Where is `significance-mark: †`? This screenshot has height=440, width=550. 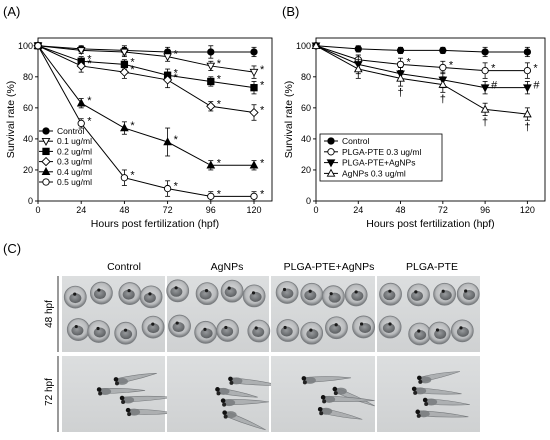 significance-mark: † is located at coordinates (485, 123).